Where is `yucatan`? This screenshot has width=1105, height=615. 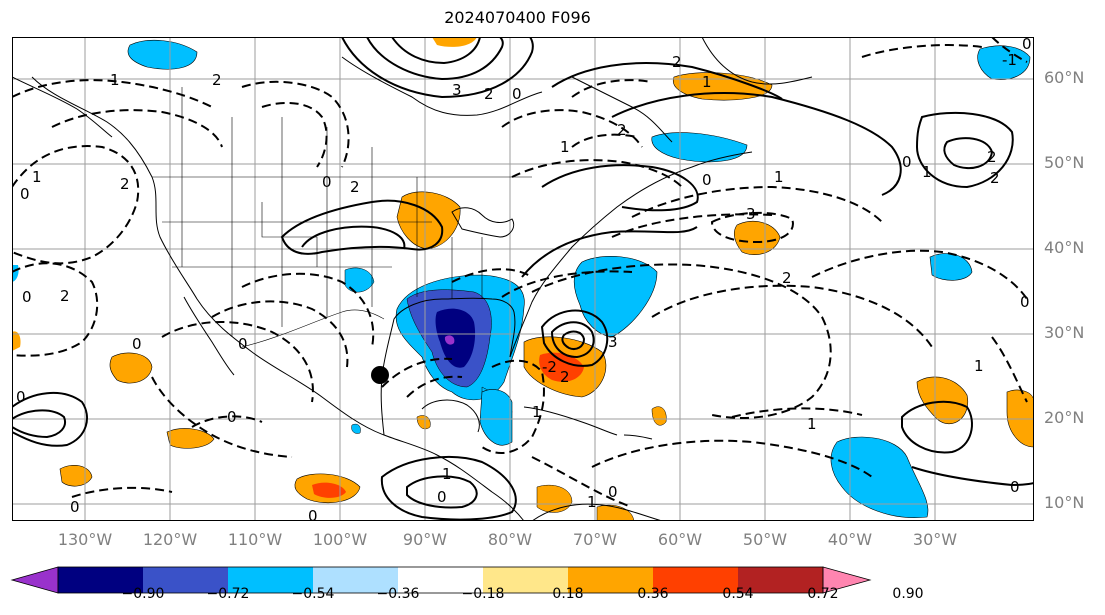
yucatan is located at coordinates (450, 416).